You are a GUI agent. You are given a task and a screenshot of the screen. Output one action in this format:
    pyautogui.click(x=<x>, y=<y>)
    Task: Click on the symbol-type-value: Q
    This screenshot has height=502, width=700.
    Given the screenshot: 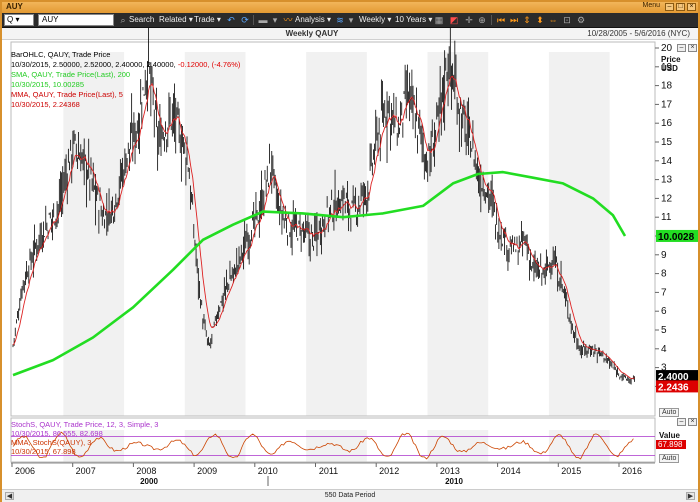 What is the action you would take?
    pyautogui.click(x=10, y=19)
    